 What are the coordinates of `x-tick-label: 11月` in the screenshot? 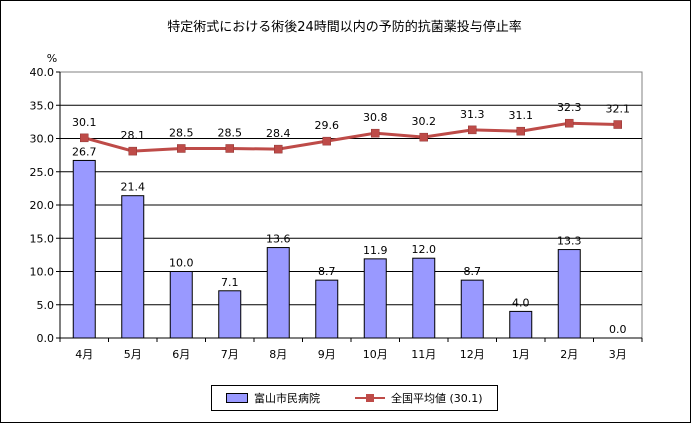 It's located at (423, 354).